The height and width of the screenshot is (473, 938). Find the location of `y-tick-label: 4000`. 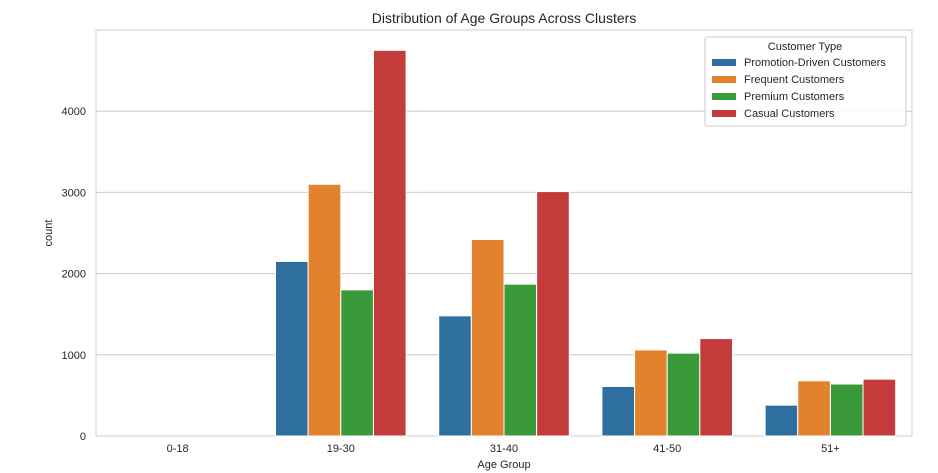

y-tick-label: 4000 is located at coordinates (74, 112).